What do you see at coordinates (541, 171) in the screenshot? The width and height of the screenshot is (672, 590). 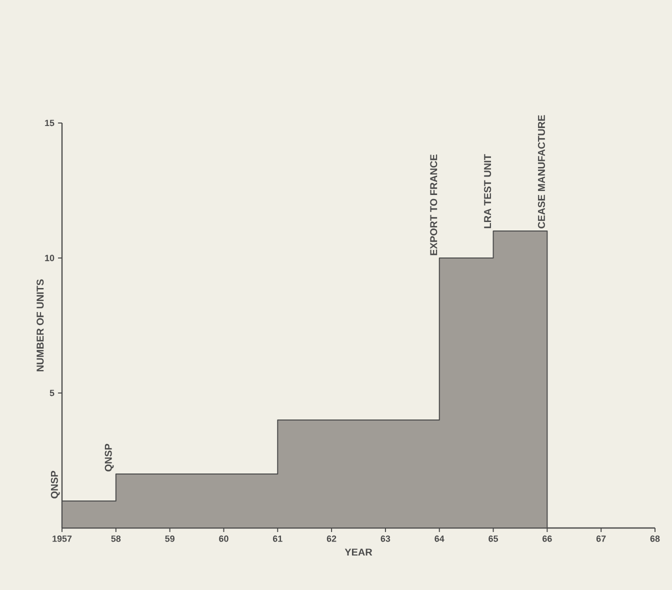 I see `annotation: CEASE MANUFACTURE` at bounding box center [541, 171].